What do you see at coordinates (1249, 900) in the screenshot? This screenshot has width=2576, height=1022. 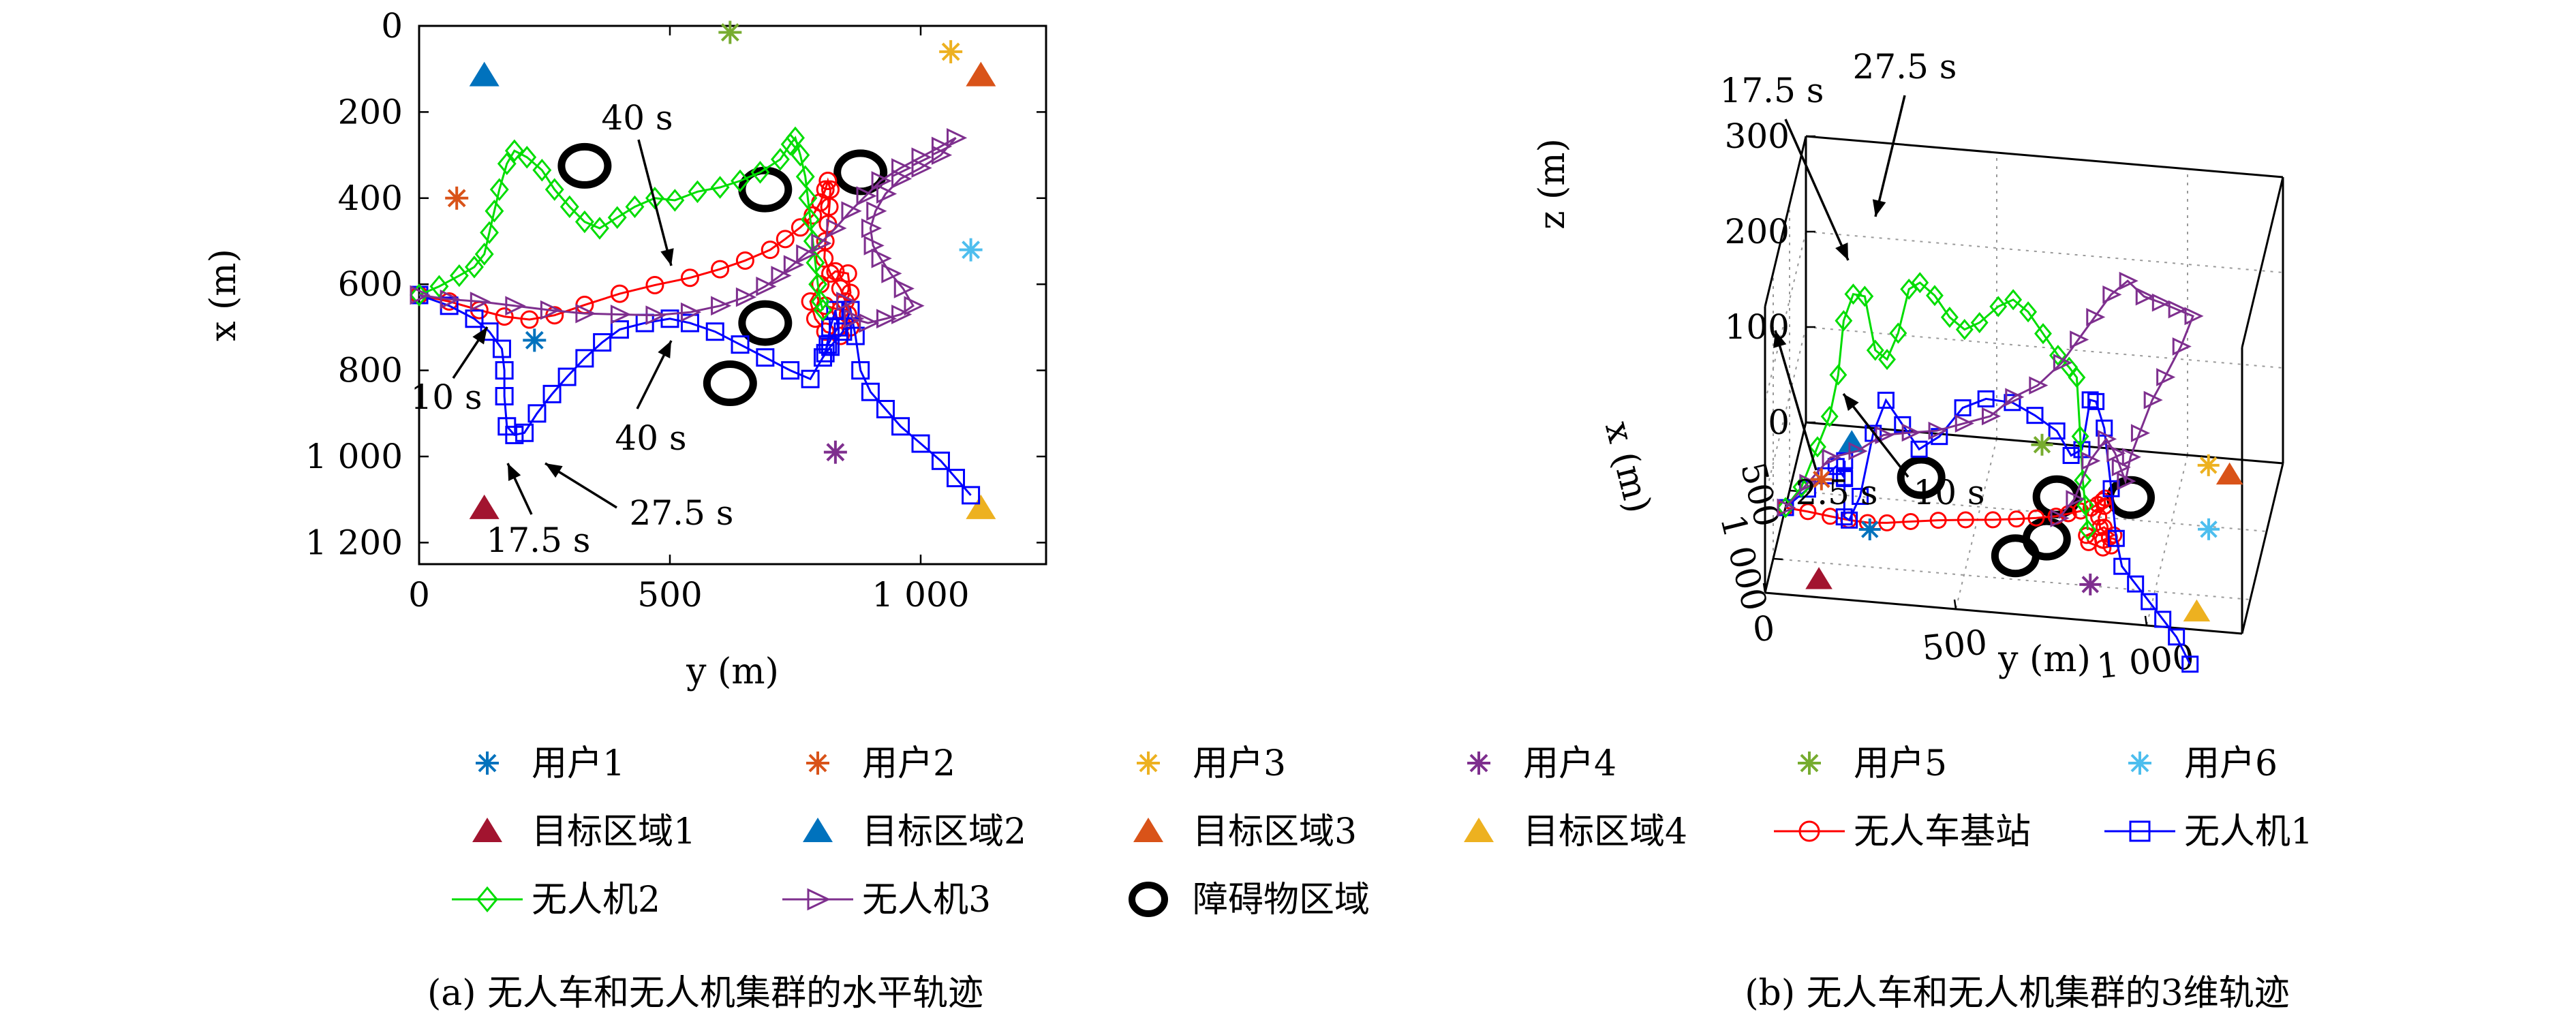 I see `legend-item: 障碍物区域` at bounding box center [1249, 900].